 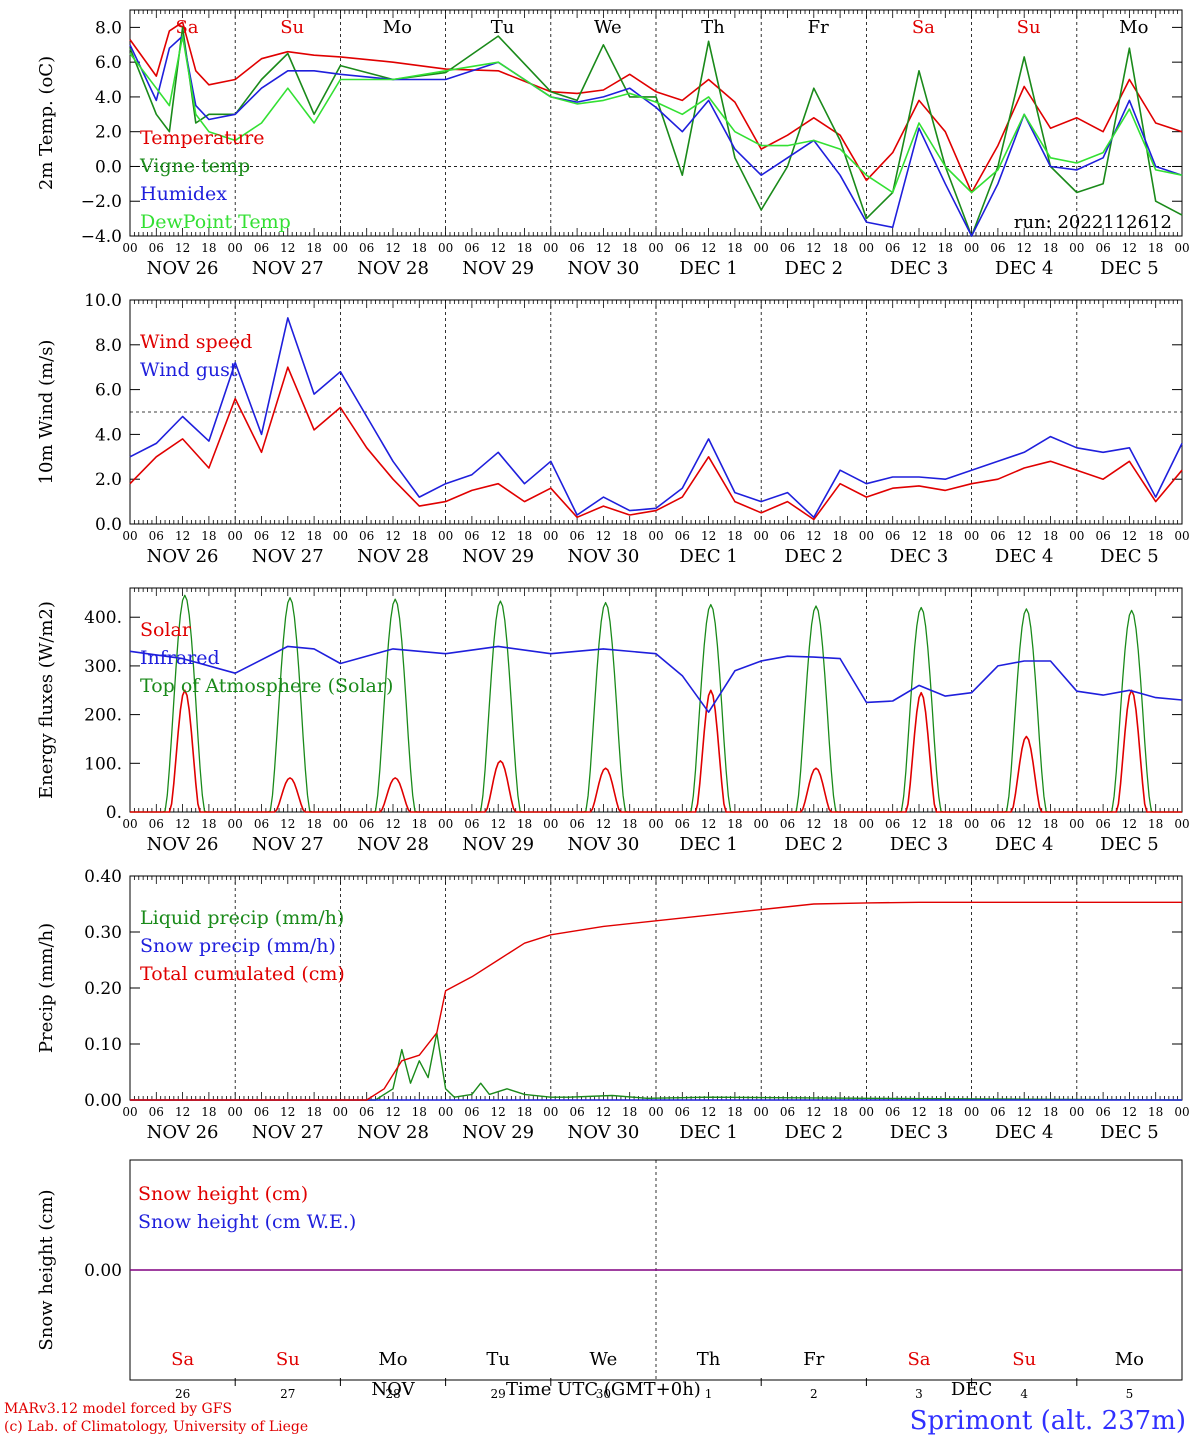 What do you see at coordinates (103, 716) in the screenshot?
I see `flux-ytick-label: 200.` at bounding box center [103, 716].